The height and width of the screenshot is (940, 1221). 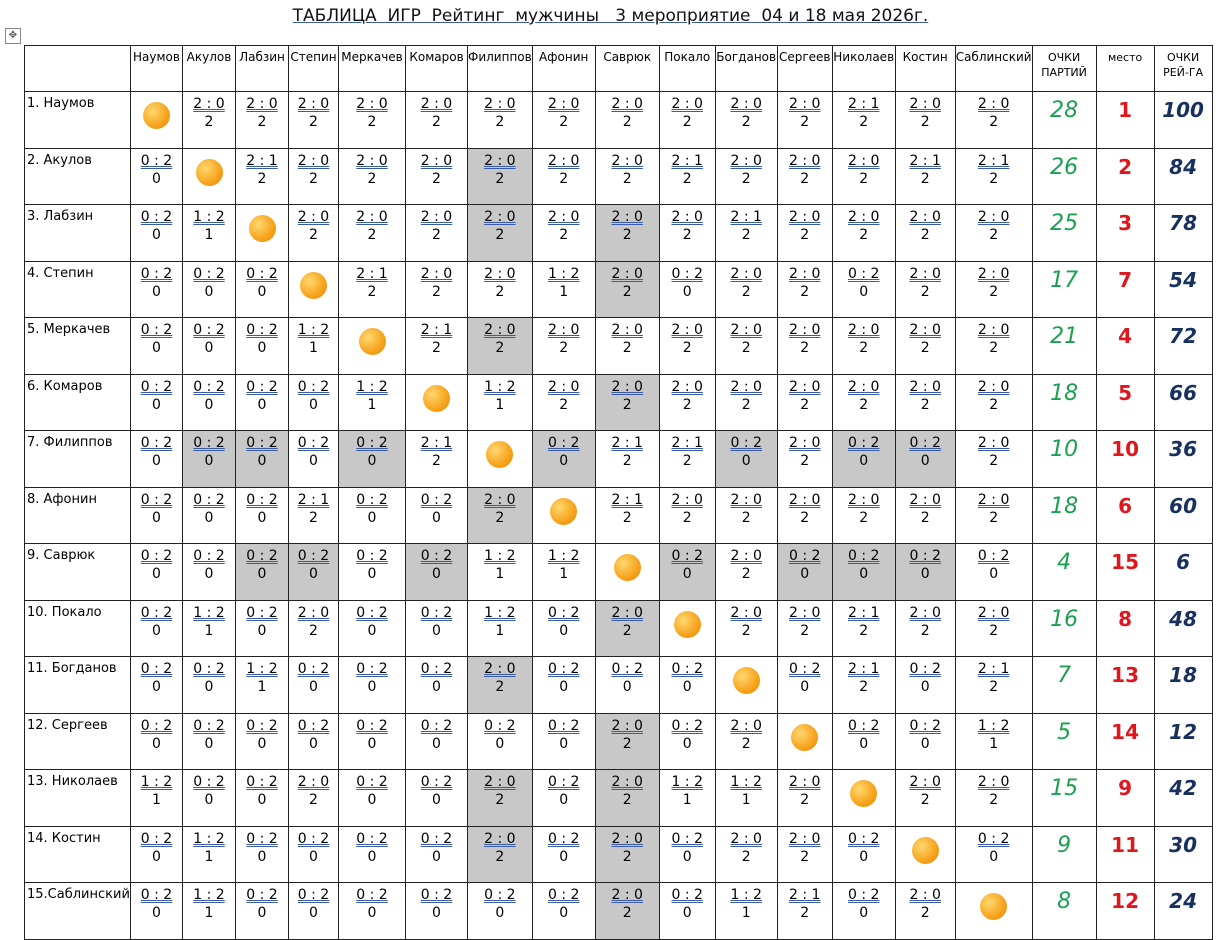 What do you see at coordinates (925, 68) in the screenshot?
I see `column-header: Костин` at bounding box center [925, 68].